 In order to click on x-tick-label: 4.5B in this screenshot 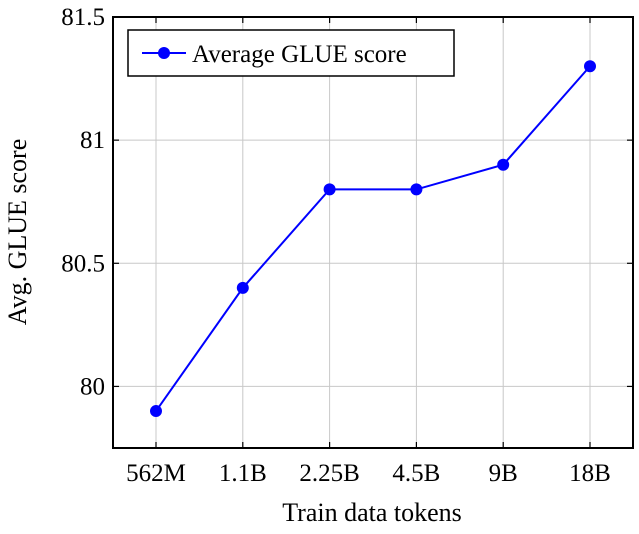, I will do `click(416, 473)`.